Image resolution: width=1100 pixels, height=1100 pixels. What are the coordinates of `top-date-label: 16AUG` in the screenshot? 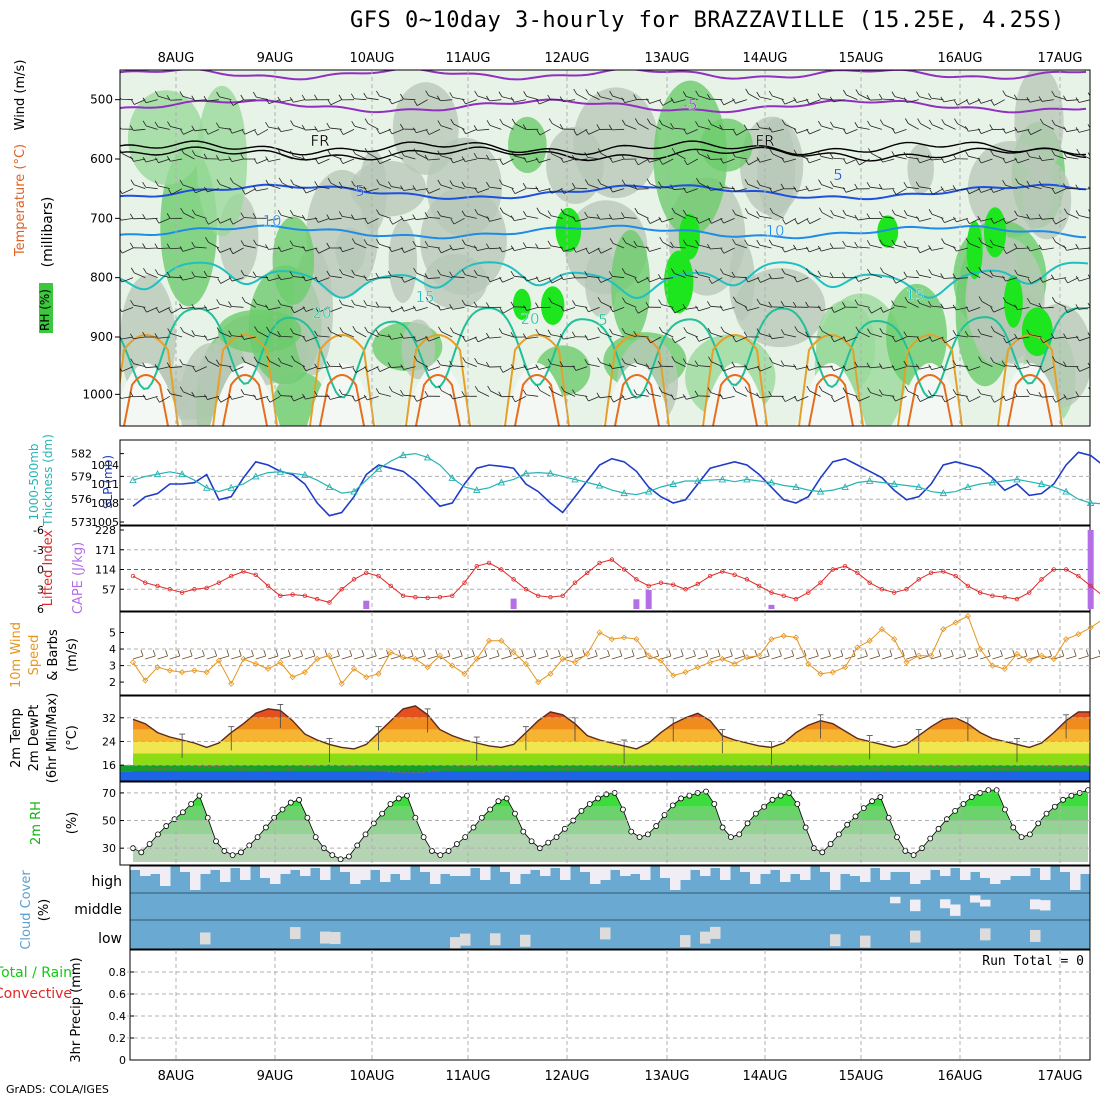 It's located at (959, 58).